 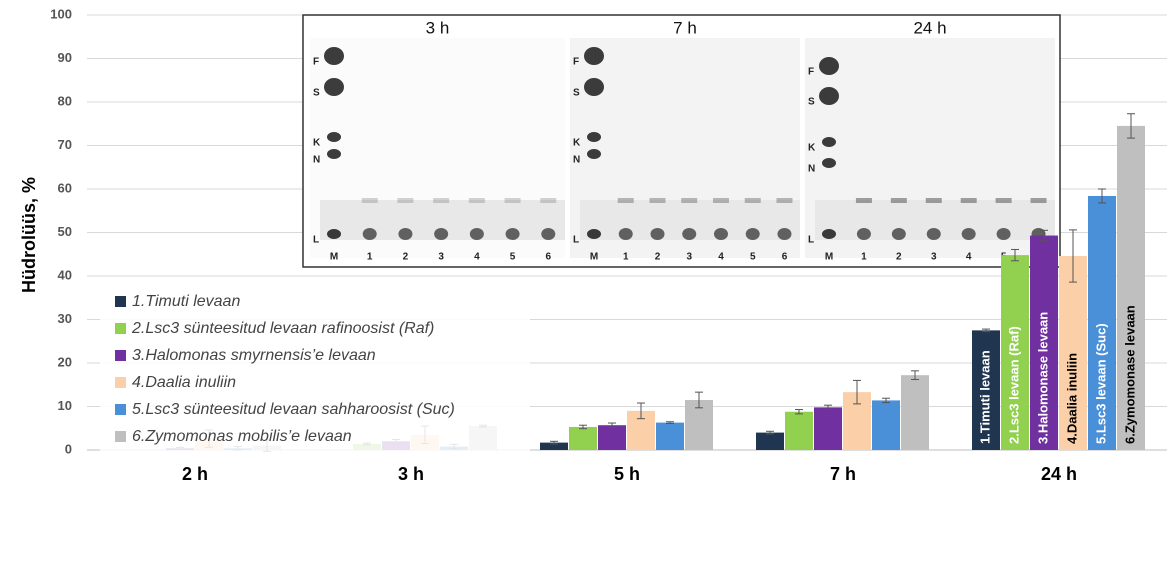 I want to click on y-tick-label: 60, so click(x=65, y=187).